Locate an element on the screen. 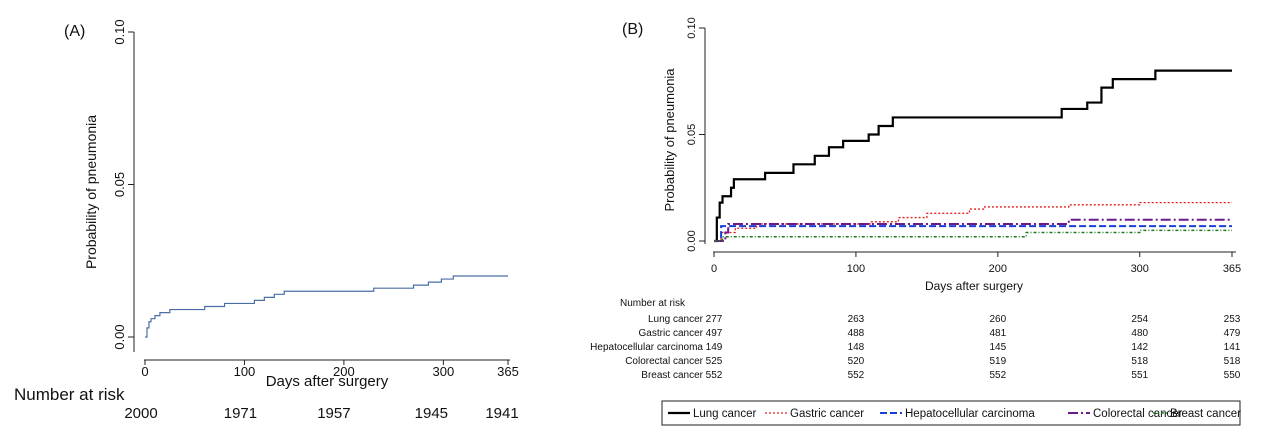 This screenshot has width=1265, height=427. panel-a-label: (A) is located at coordinates (74, 31).